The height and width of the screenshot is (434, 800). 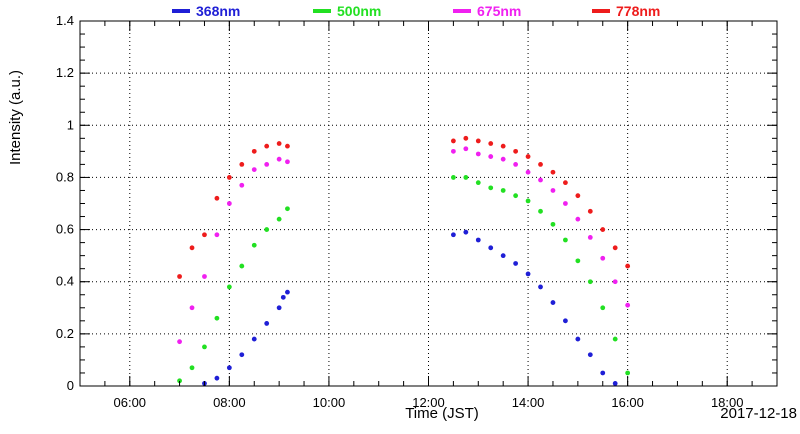 What do you see at coordinates (499, 11) in the screenshot?
I see `legend-label: 675nm` at bounding box center [499, 11].